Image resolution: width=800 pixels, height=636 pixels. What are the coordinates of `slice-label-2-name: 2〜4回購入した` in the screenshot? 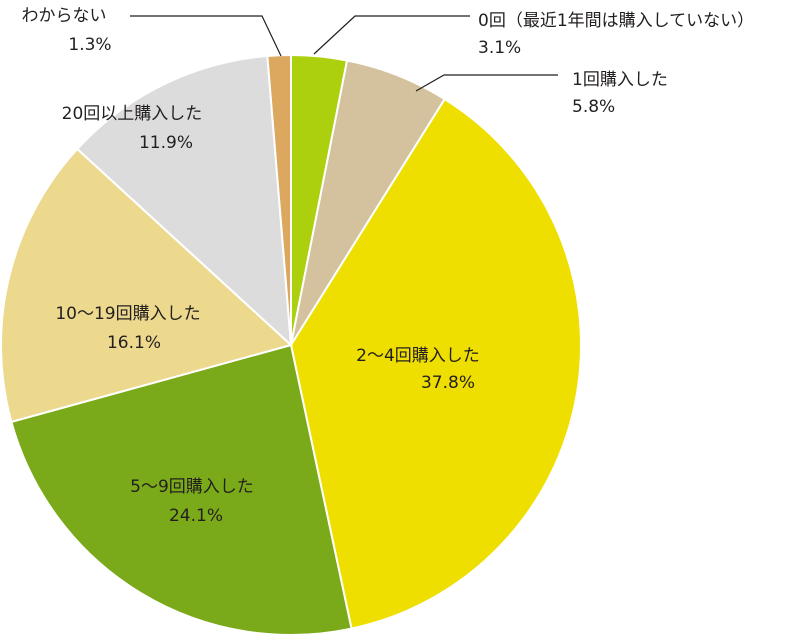 It's located at (418, 356).